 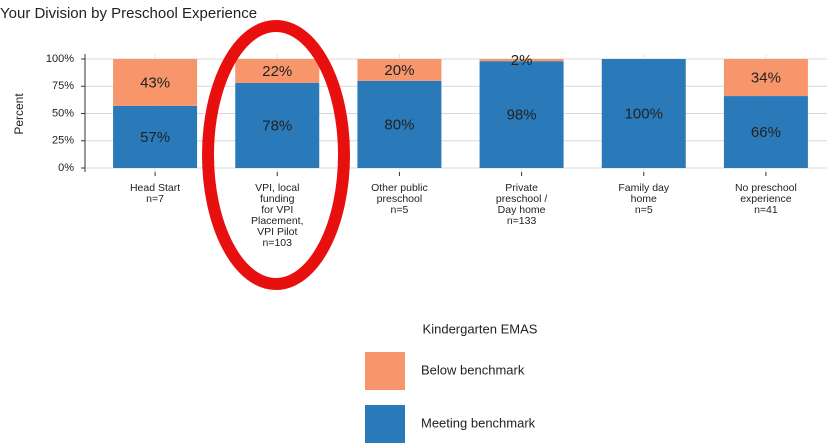 I want to click on value-label: 80%, so click(x=399, y=124).